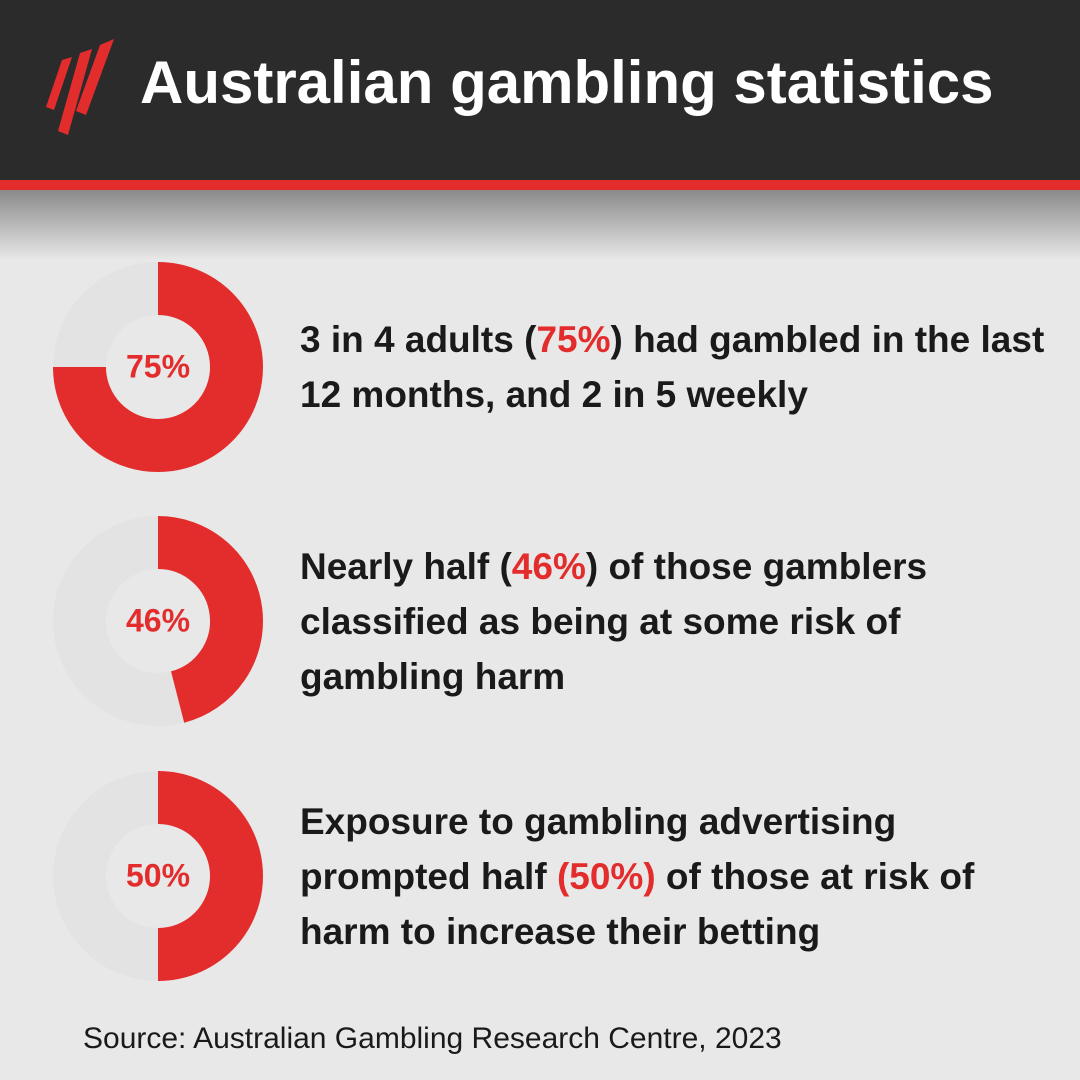 This screenshot has width=1080, height=1080. What do you see at coordinates (158, 875) in the screenshot?
I see `donut-label: 50%` at bounding box center [158, 875].